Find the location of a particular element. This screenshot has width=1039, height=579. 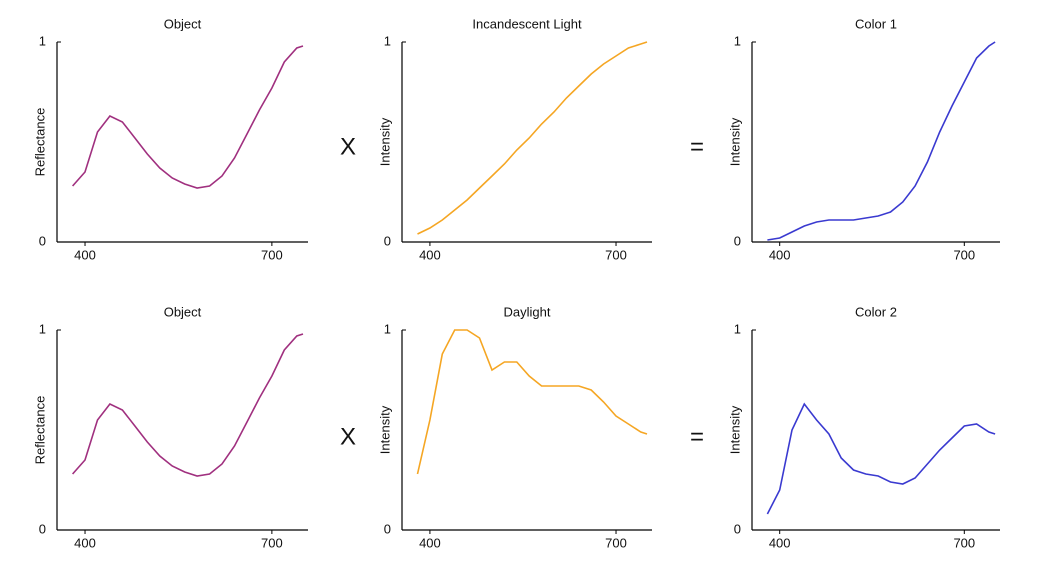

chart-title: Color 2 is located at coordinates (876, 311).